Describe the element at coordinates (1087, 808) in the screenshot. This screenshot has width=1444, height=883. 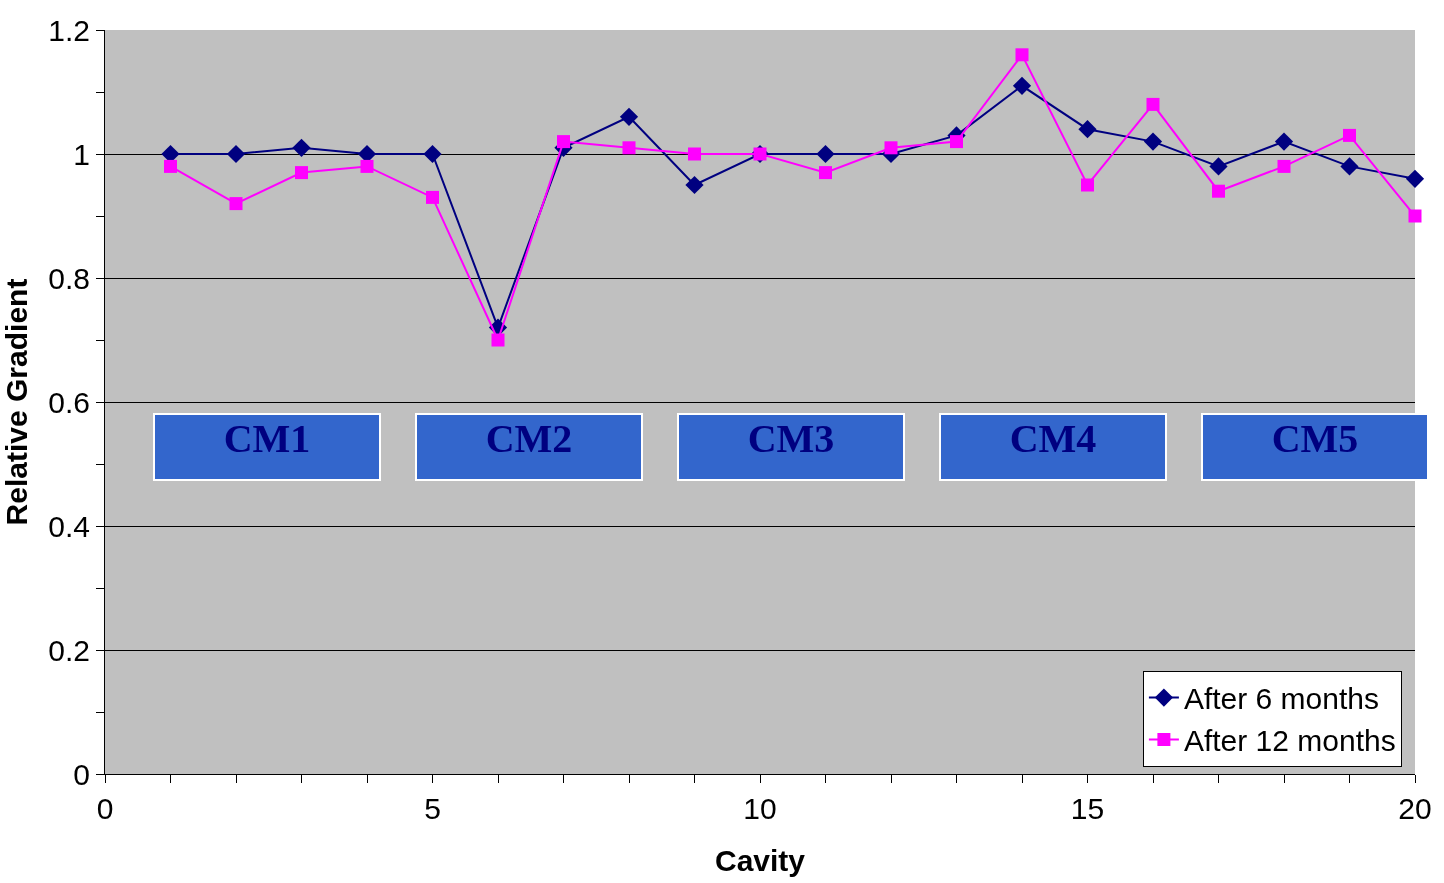
I see `x-tick-label: 15` at that location.